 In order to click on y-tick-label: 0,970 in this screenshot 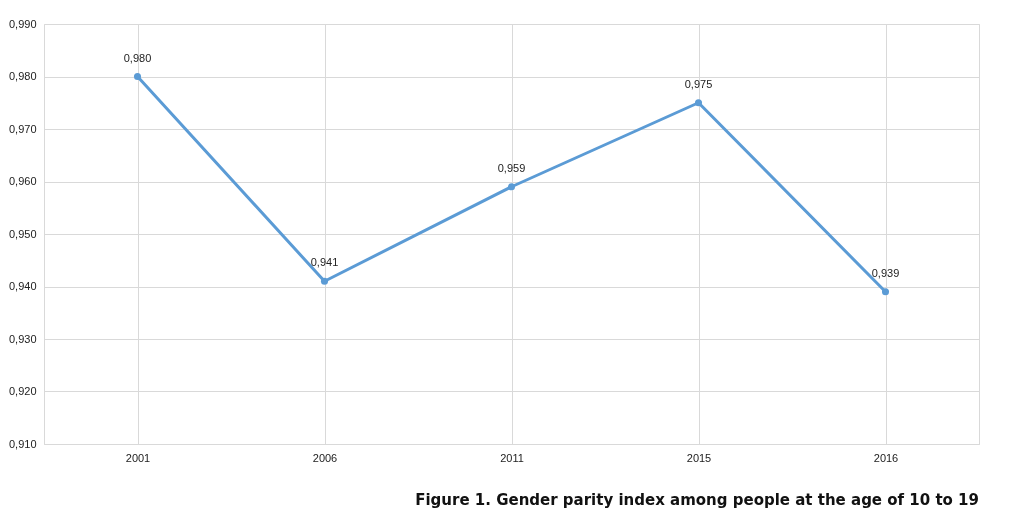, I will do `click(22, 128)`.